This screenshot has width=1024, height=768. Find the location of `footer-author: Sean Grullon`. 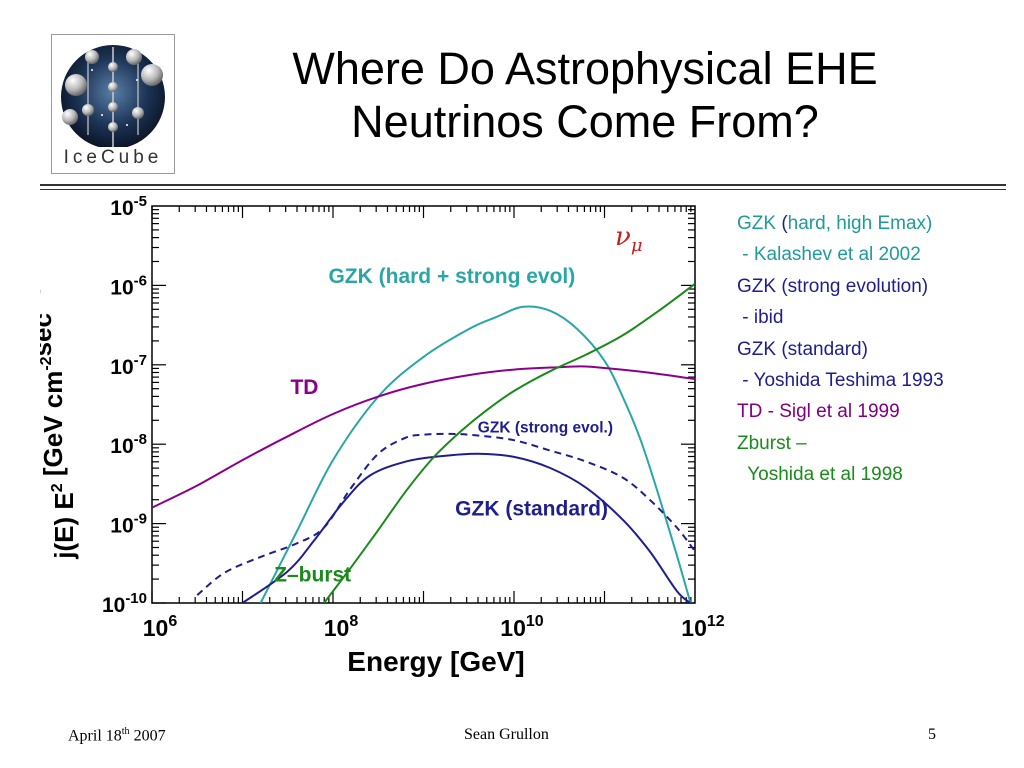

footer-author: Sean Grullon is located at coordinates (506, 734).